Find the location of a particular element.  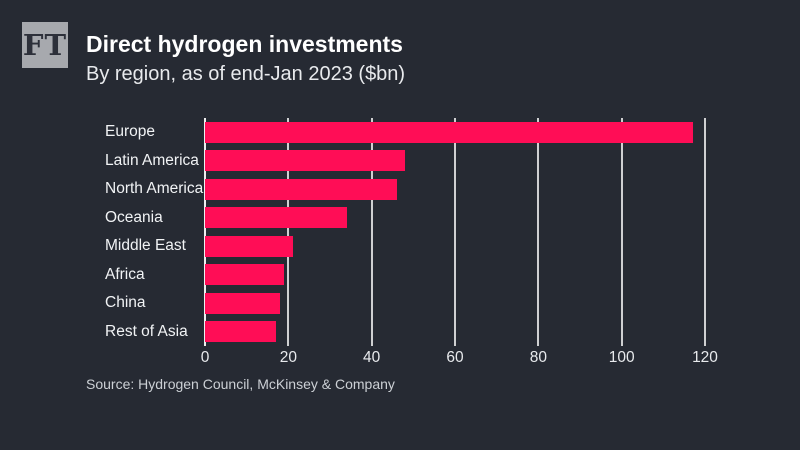

bar-africa is located at coordinates (245, 275).